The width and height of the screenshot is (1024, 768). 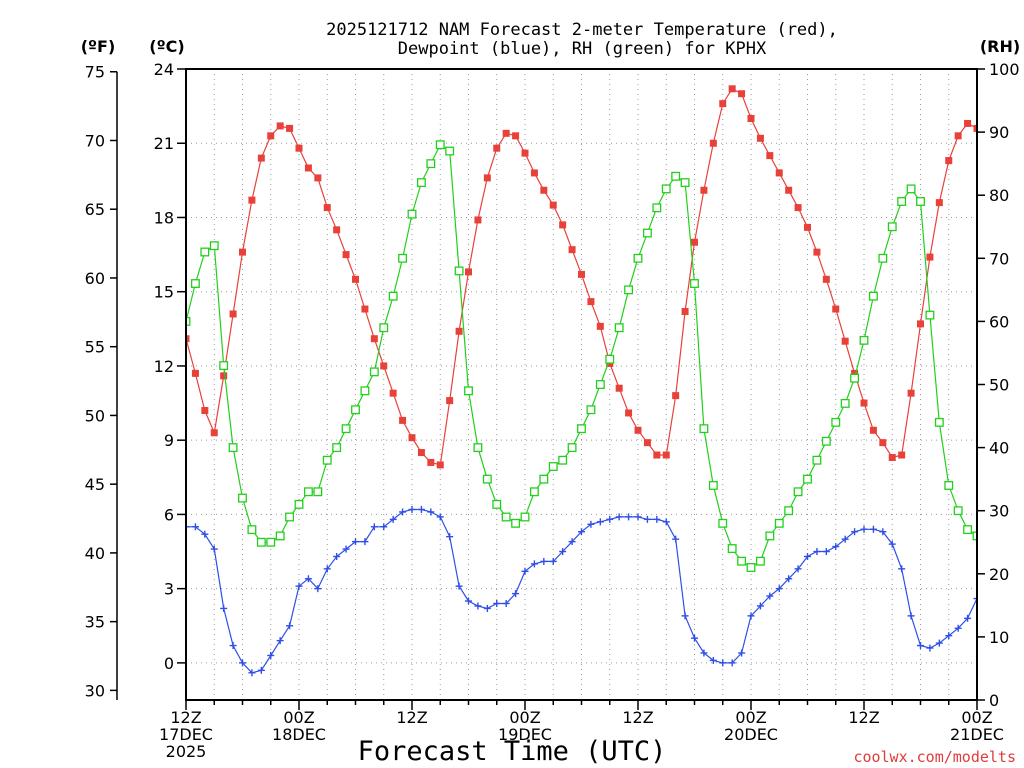 I want to click on fahrenheit-tick-label: 50, so click(x=95, y=415).